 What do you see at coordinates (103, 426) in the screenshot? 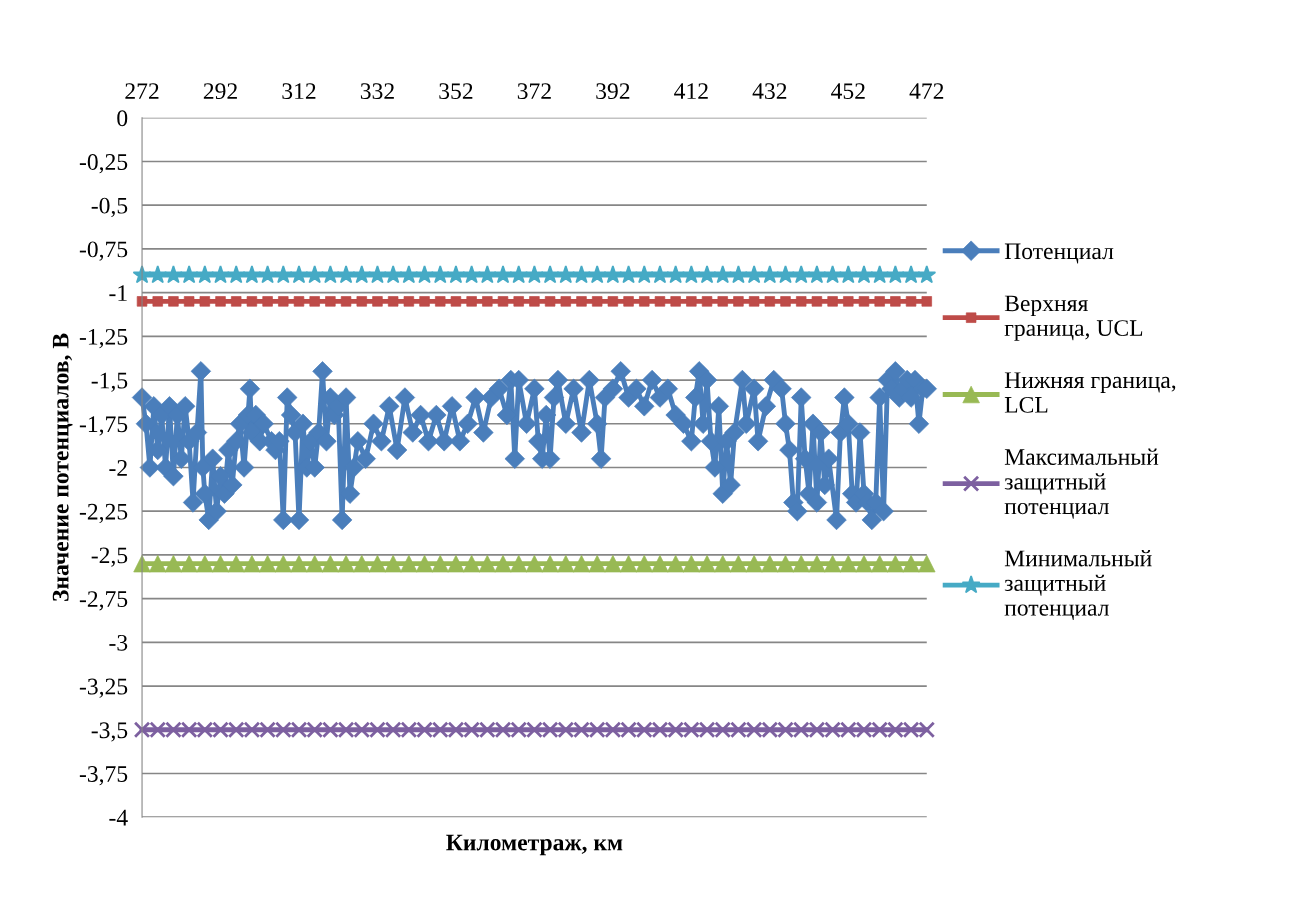
I see `y-tick-label: -1,75` at bounding box center [103, 426].